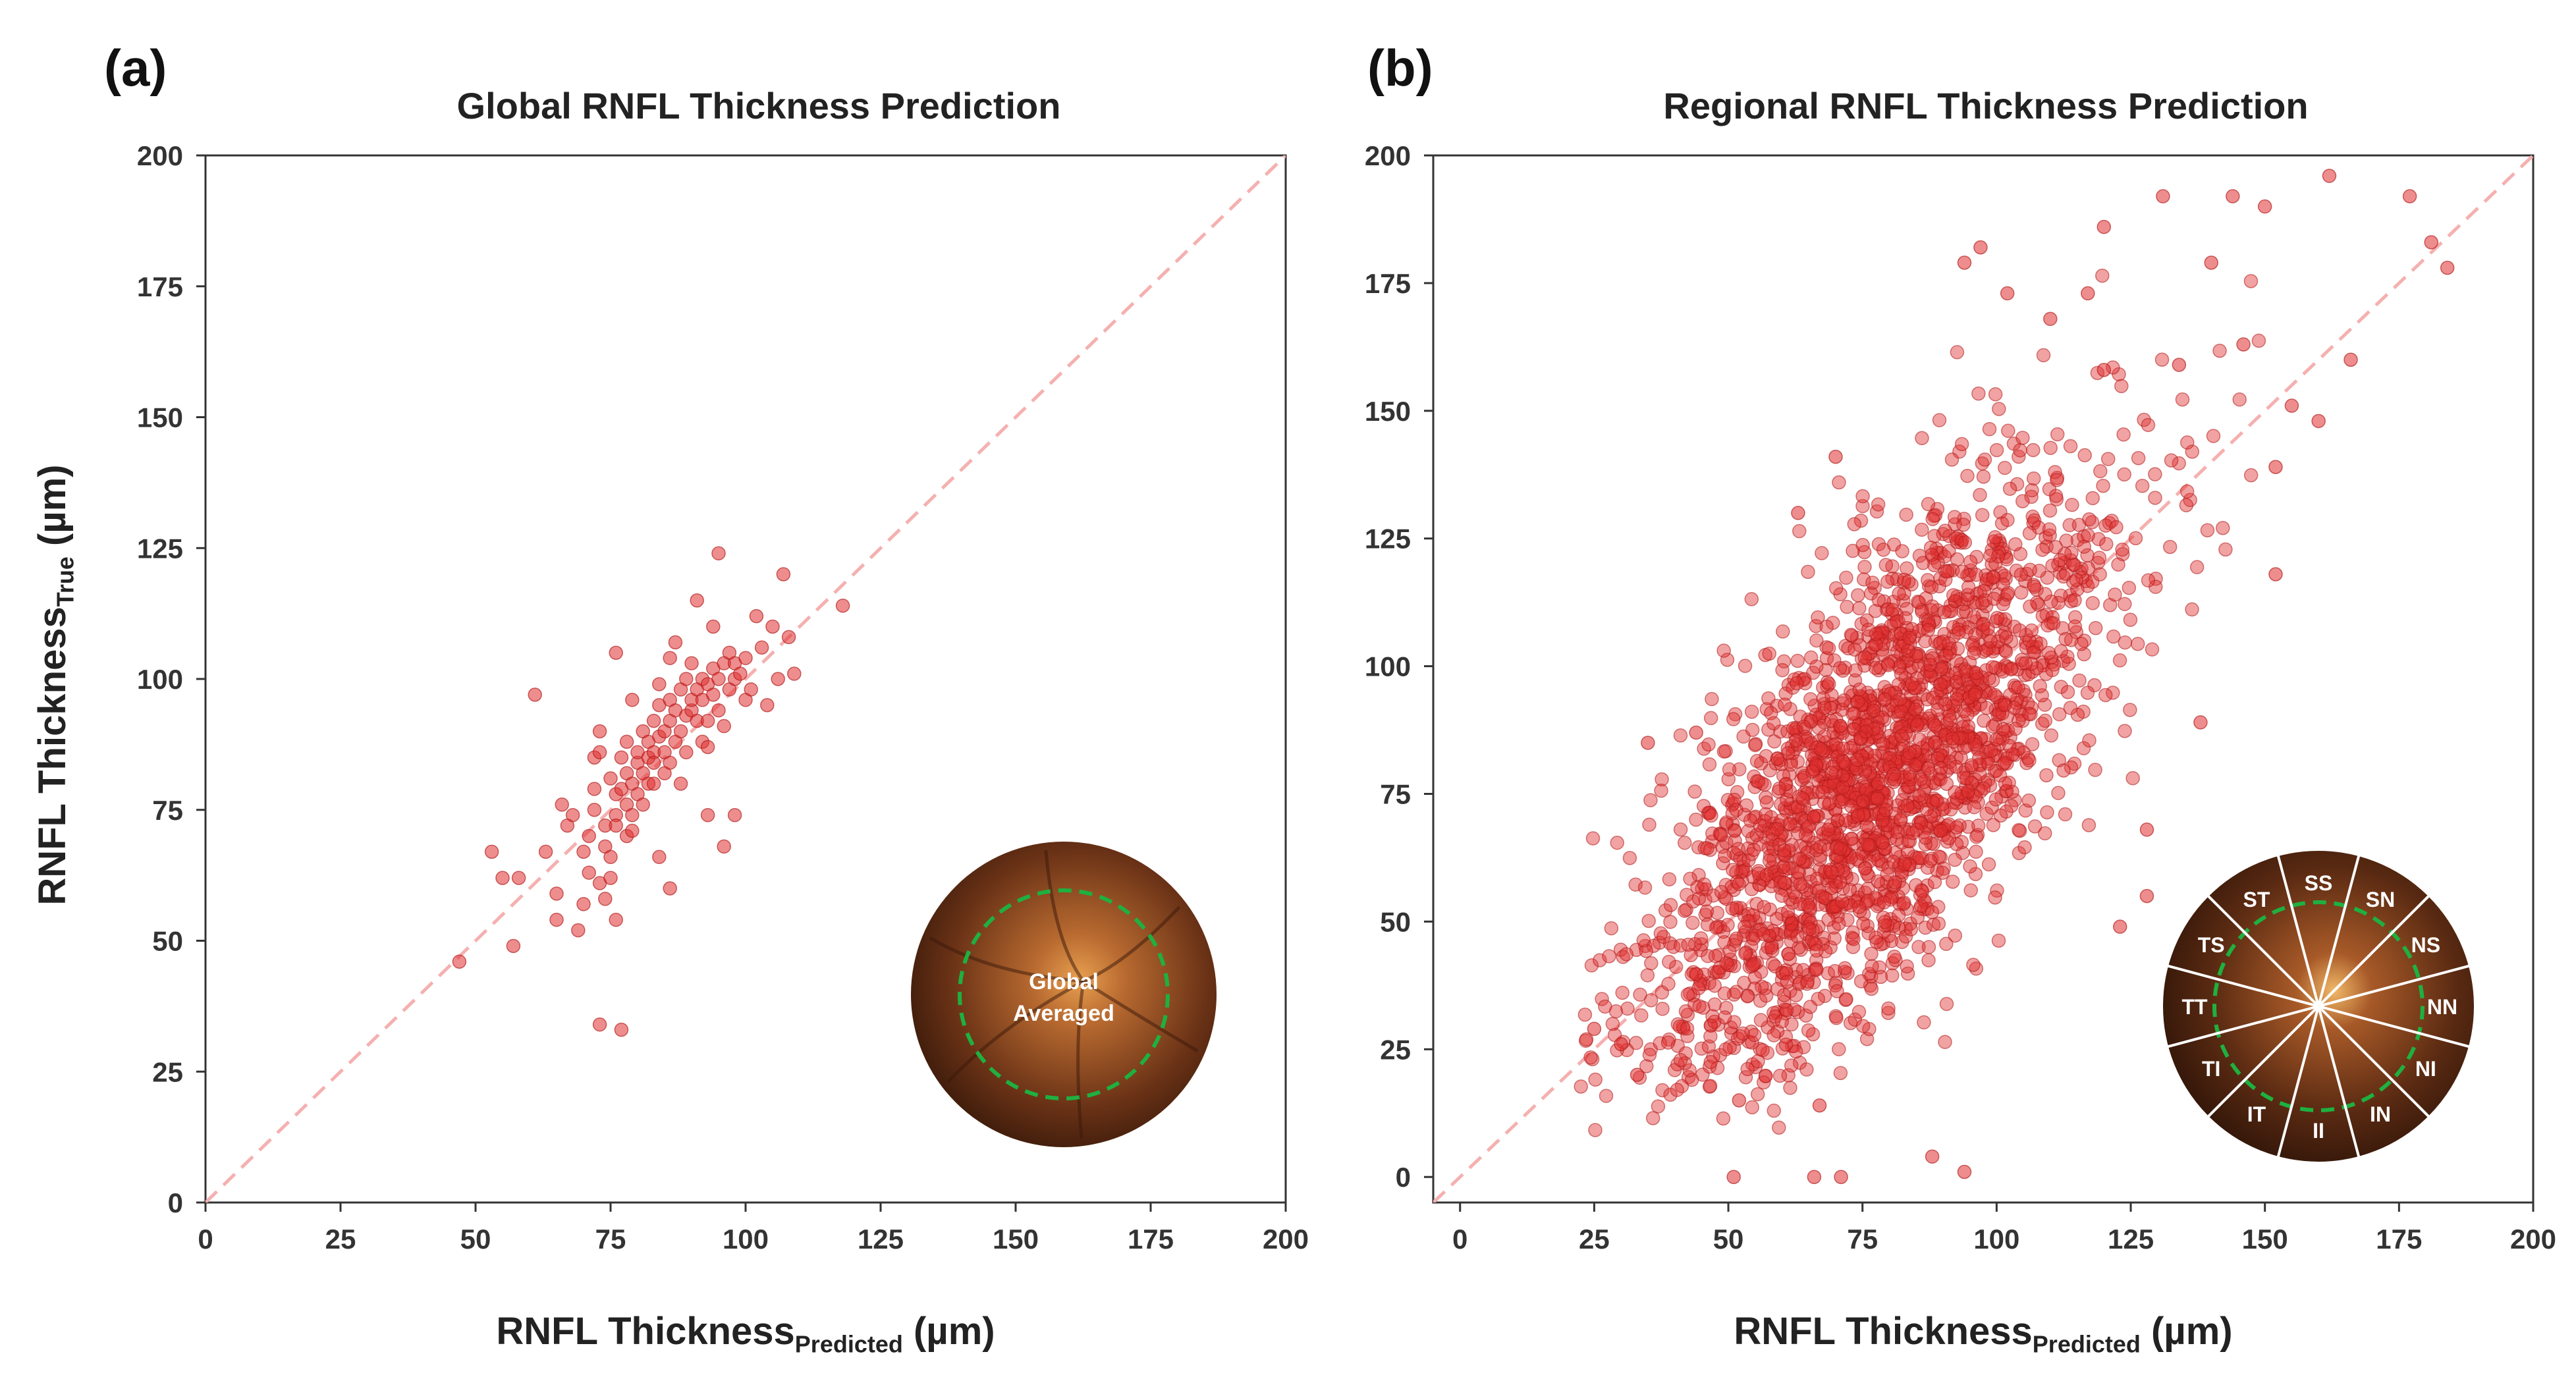 This screenshot has height=1379, width=2576. I want to click on fundus-vessel, so click(1140, 1015).